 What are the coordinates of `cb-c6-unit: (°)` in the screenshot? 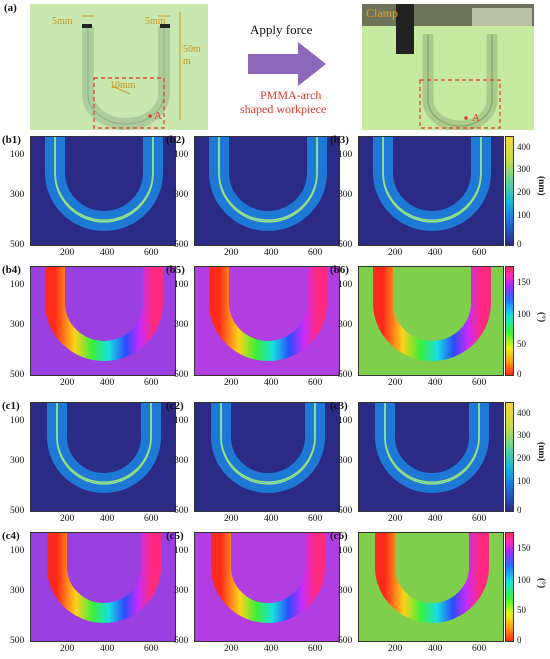 It's located at (541, 583).